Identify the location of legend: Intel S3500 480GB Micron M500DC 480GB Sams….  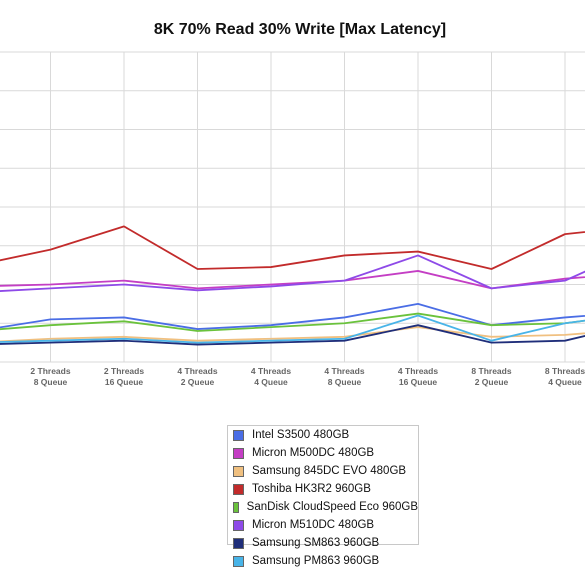
(323, 496).